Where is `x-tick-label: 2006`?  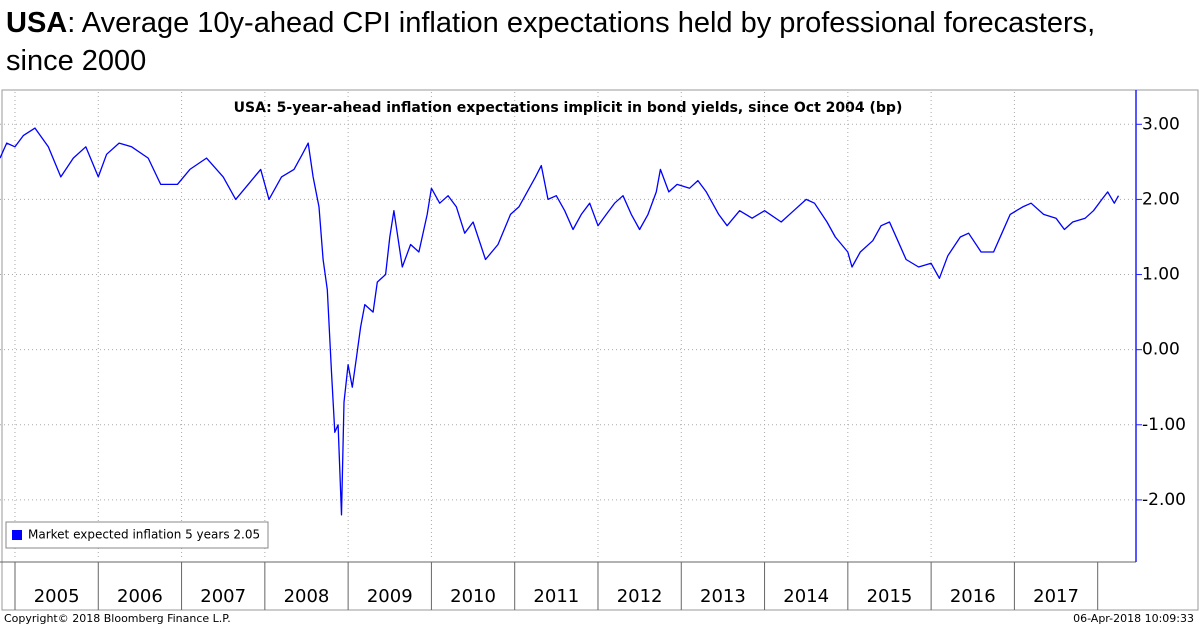 x-tick-label: 2006 is located at coordinates (140, 596).